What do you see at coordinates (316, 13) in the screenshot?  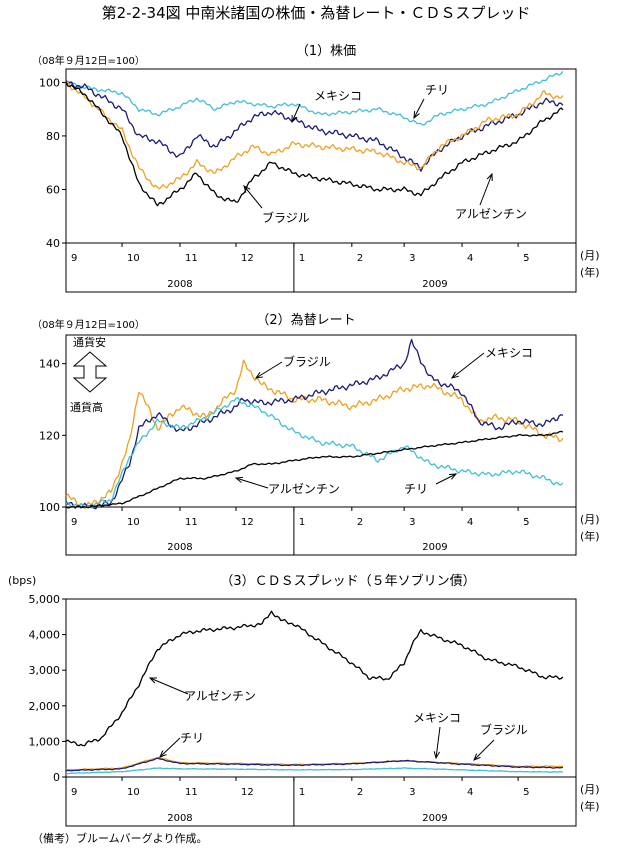 I see `figure-title: 第2-2-34図 中南米諸国の株価・為替レート・ＣＤＳスプレッド` at bounding box center [316, 13].